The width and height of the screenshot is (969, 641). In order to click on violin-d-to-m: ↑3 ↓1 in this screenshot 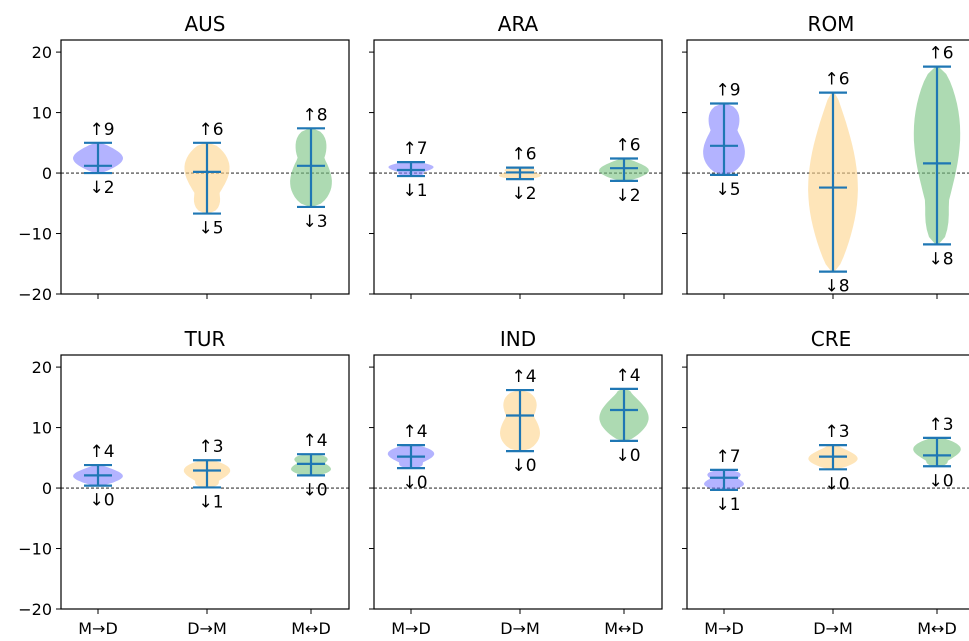, I will do `click(207, 474)`.